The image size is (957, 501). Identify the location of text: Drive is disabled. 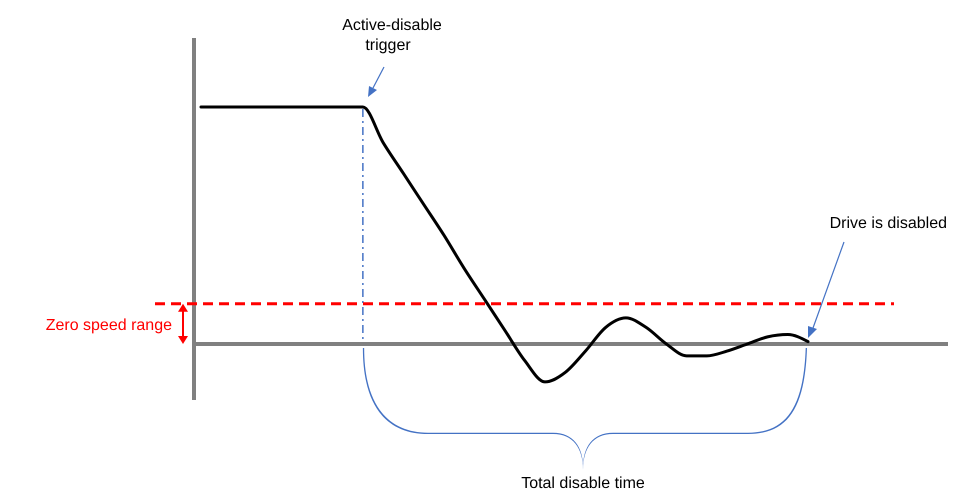
(888, 223).